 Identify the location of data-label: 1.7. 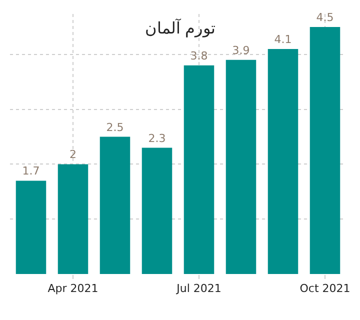
(31, 171).